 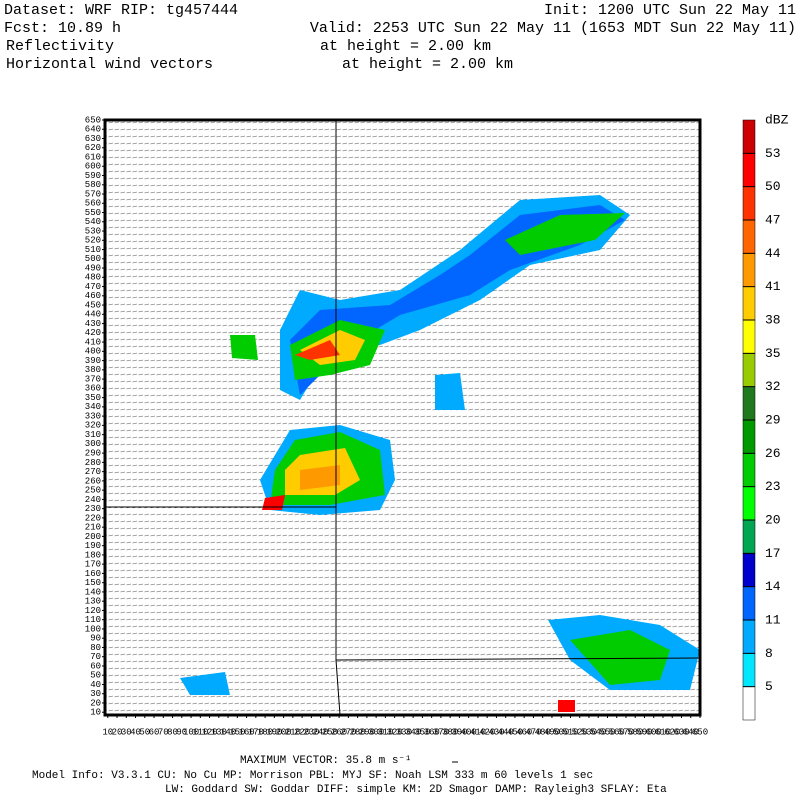 What do you see at coordinates (773, 619) in the screenshot?
I see `colorbar-label: 11` at bounding box center [773, 619].